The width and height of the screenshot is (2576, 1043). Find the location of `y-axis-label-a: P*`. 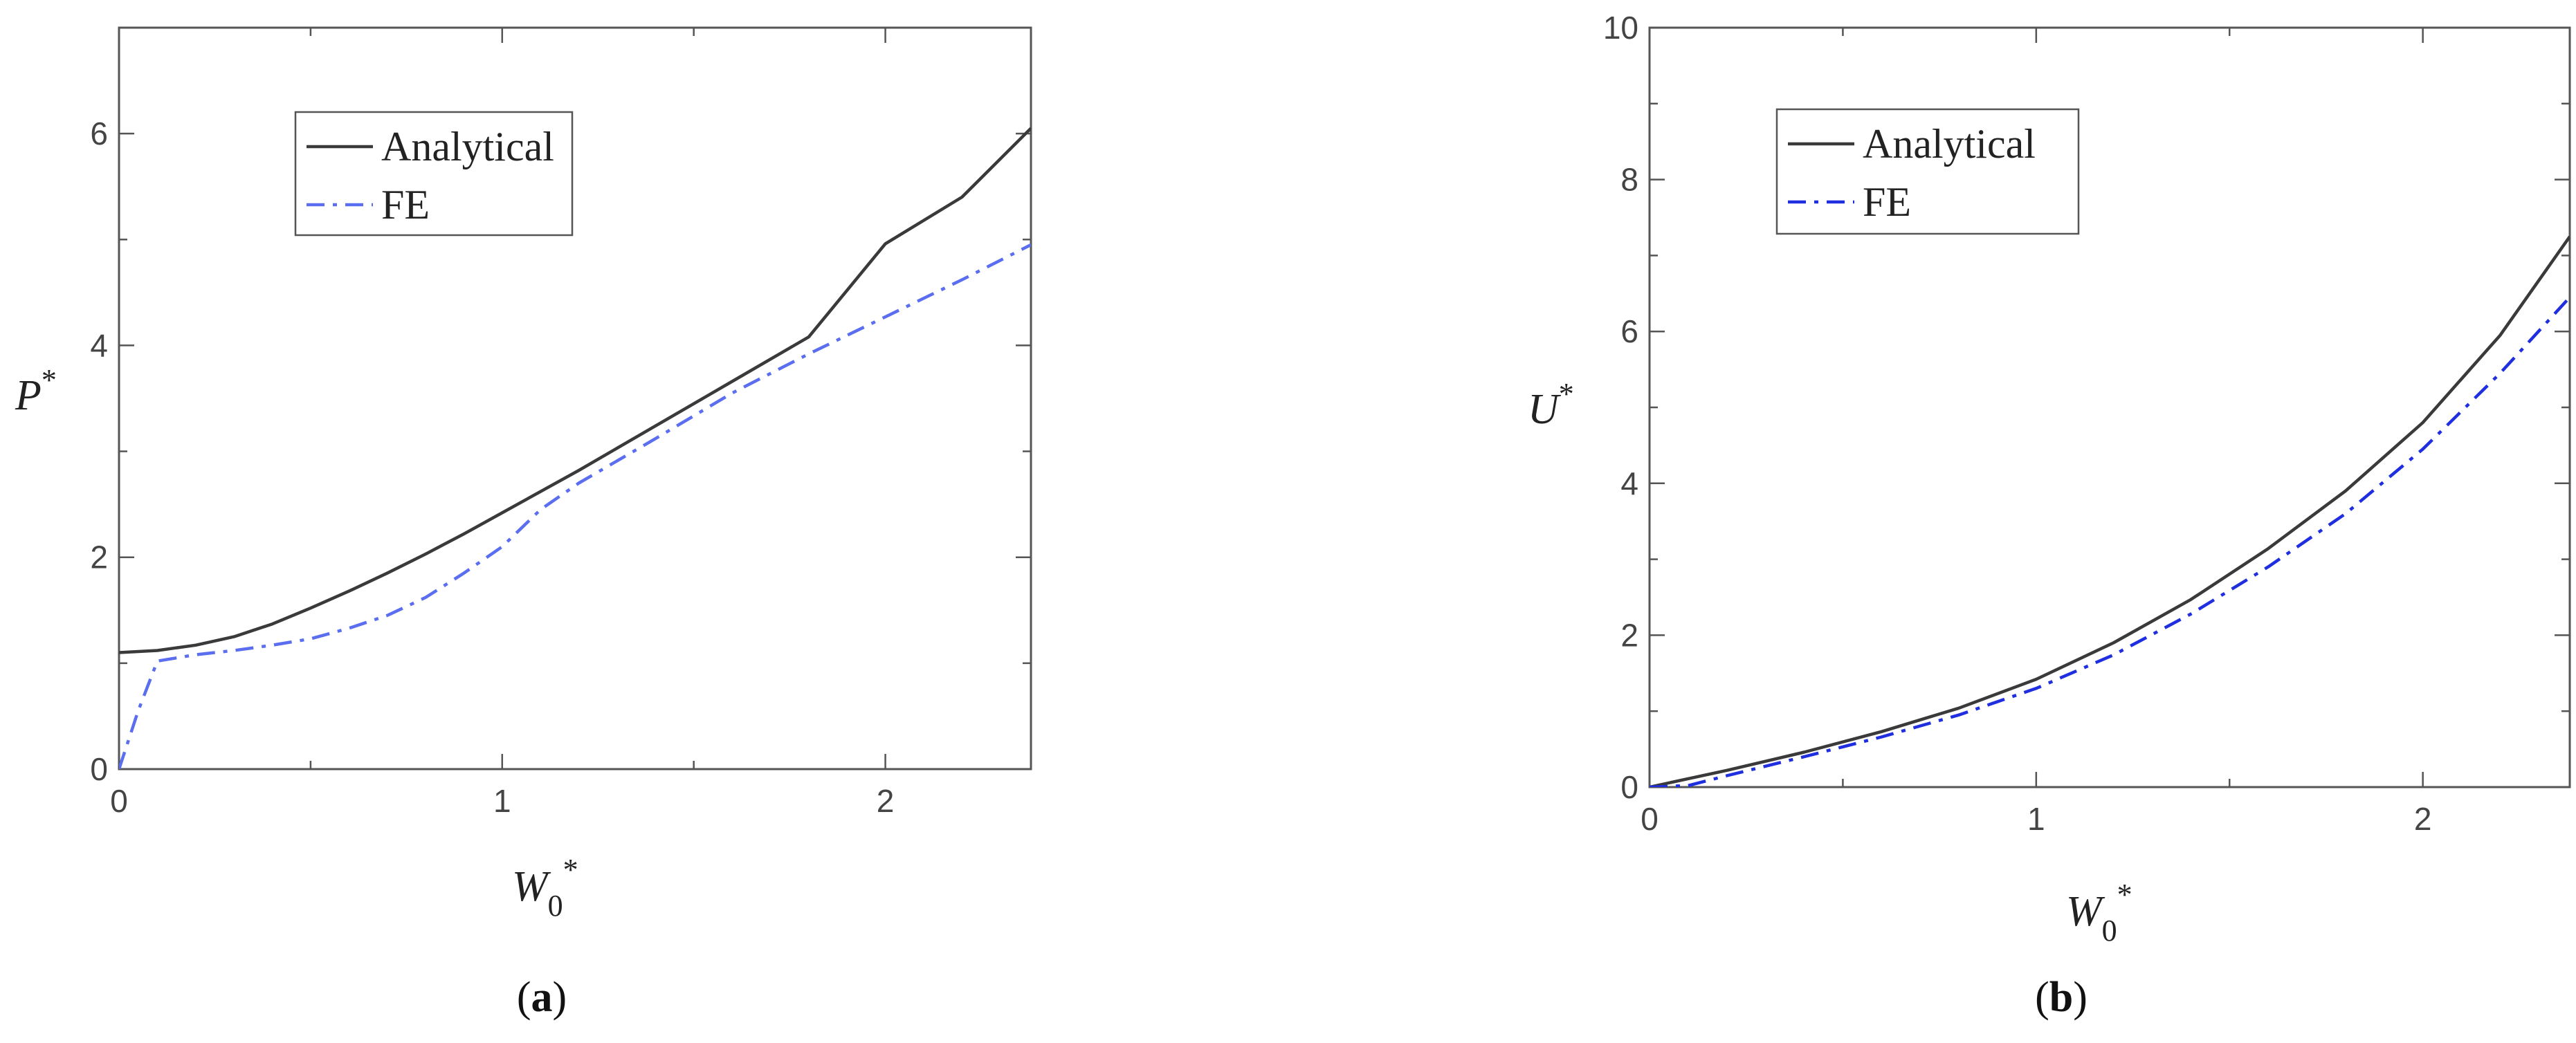

y-axis-label-a: P* is located at coordinates (36, 391).